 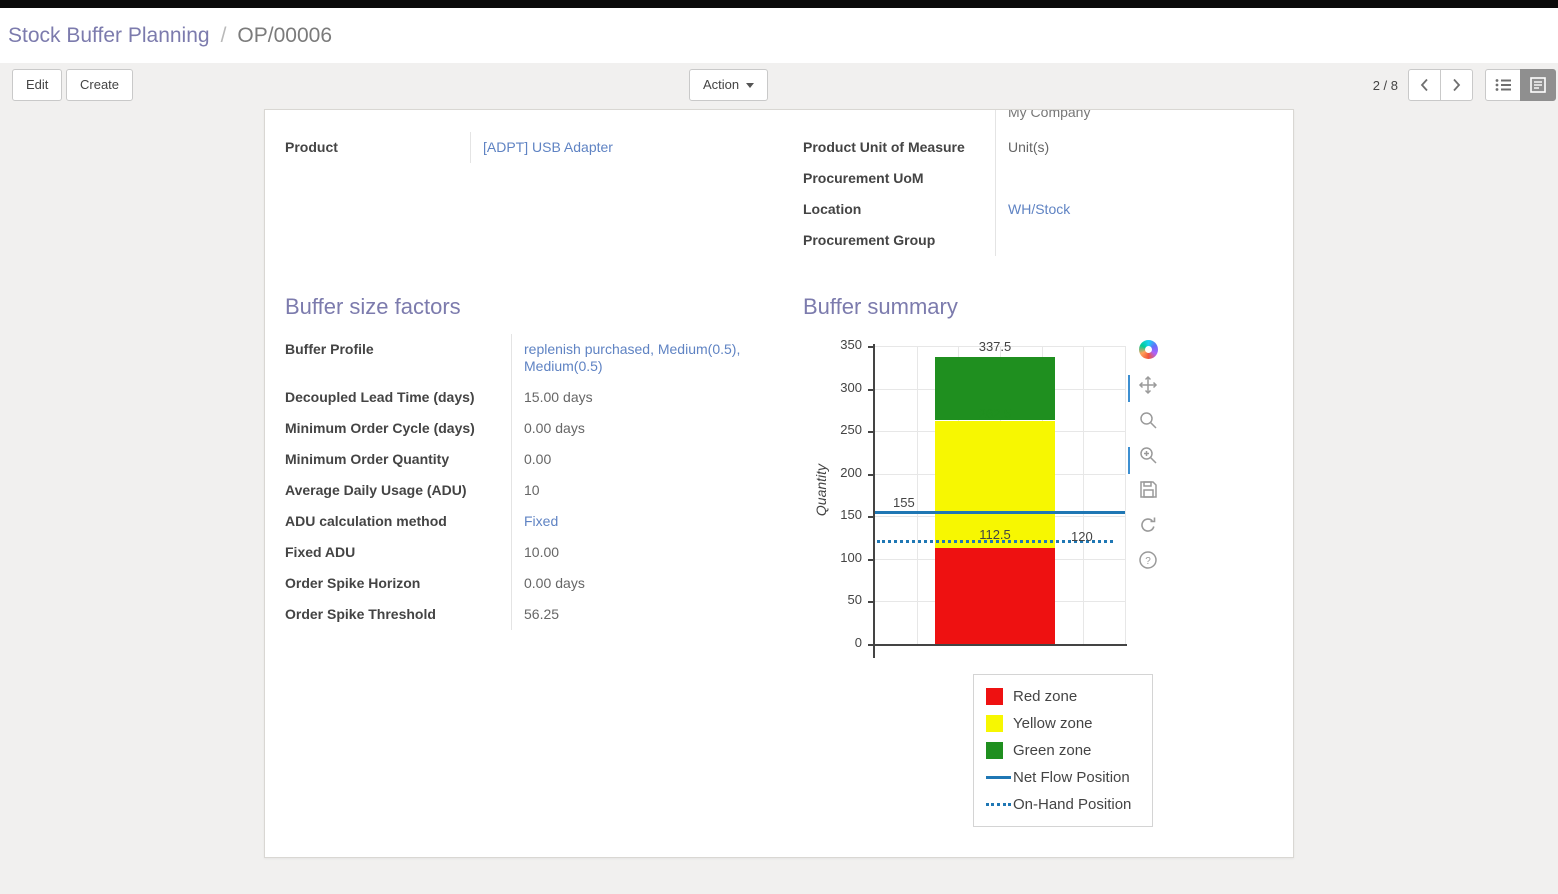 I want to click on yellow-zone-swatch-icon, so click(x=994, y=723).